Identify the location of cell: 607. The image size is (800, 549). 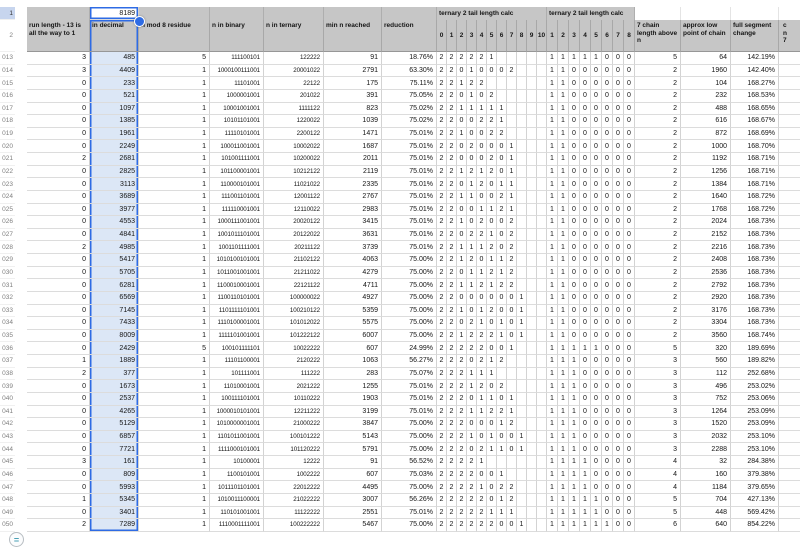
(353, 475).